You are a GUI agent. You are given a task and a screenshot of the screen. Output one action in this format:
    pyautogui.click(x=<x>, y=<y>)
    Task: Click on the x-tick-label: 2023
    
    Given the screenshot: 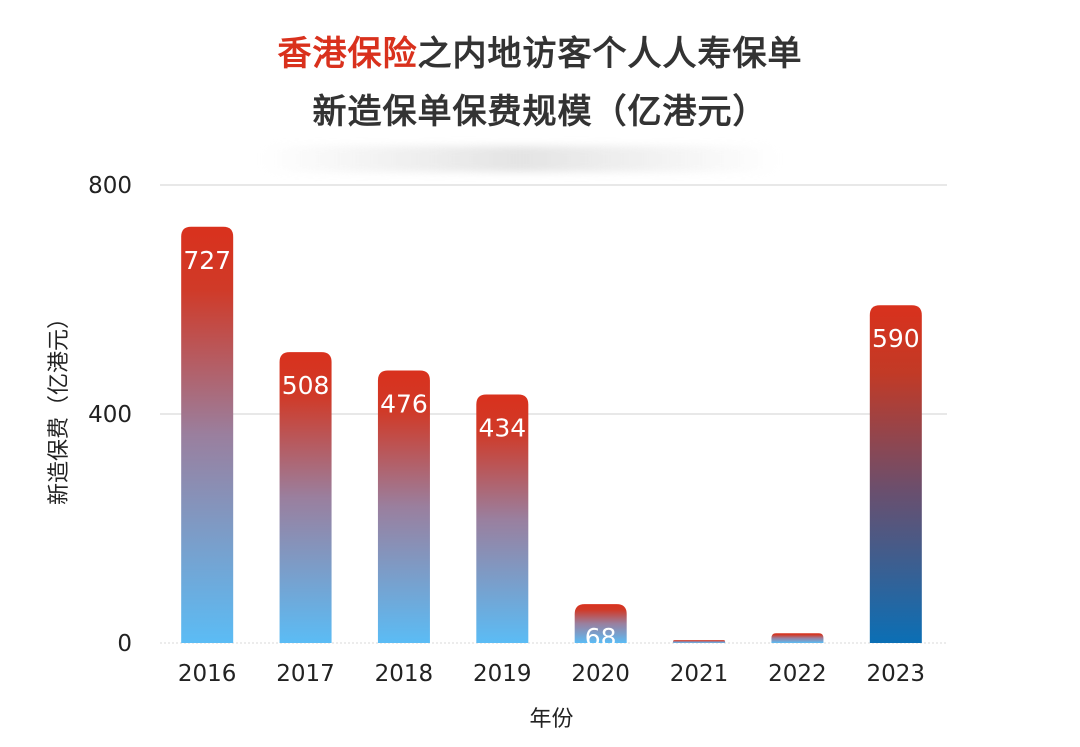 What is the action you would take?
    pyautogui.click(x=896, y=674)
    